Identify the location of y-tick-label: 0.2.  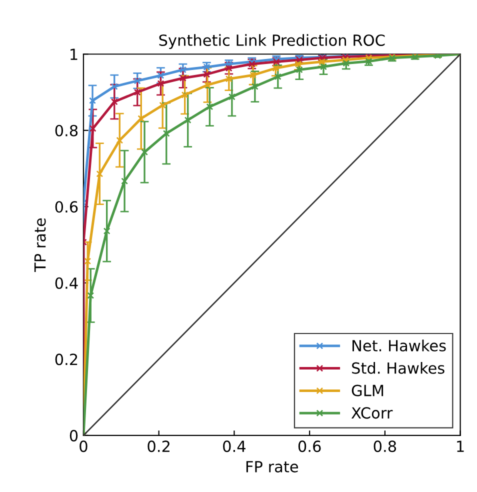
(66, 360).